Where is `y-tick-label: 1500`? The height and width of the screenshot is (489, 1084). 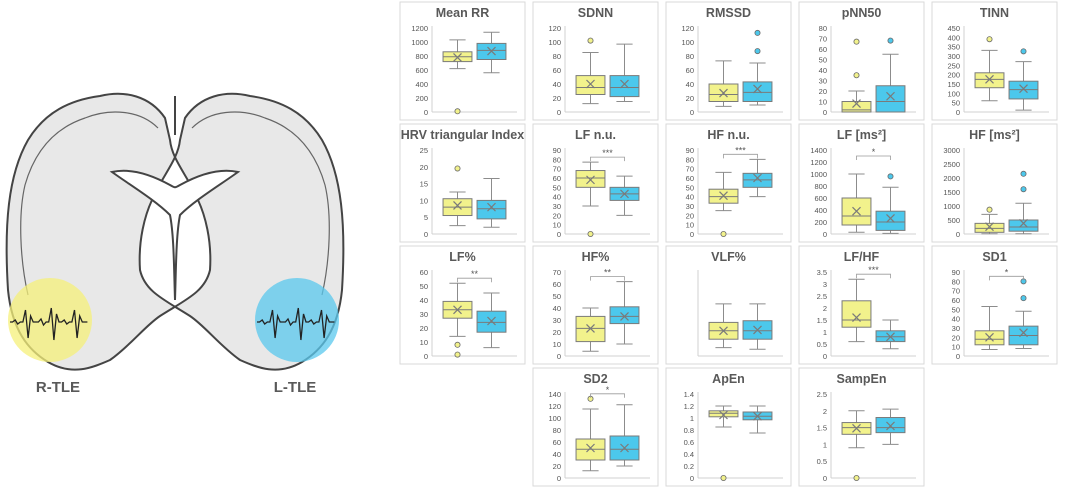 y-tick-label: 1500 is located at coordinates (951, 192).